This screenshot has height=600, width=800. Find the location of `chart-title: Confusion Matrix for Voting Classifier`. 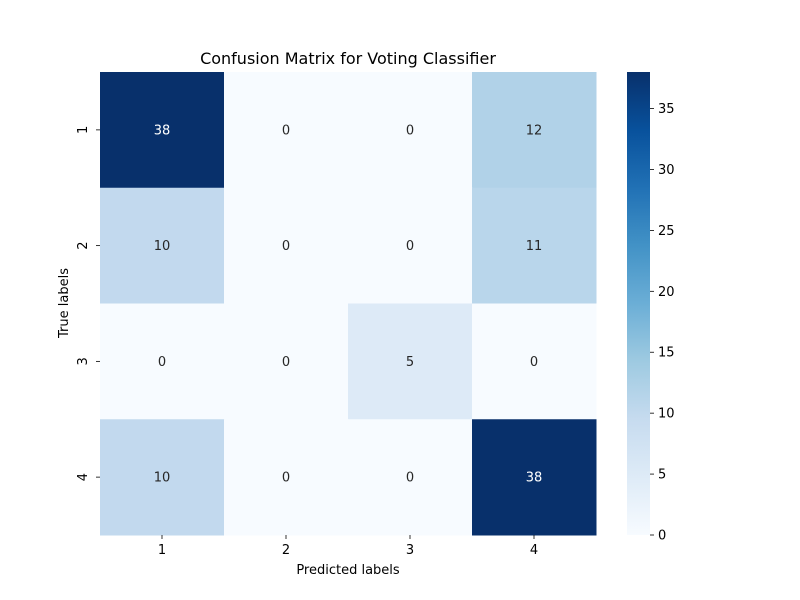

chart-title: Confusion Matrix for Voting Classifier is located at coordinates (348, 58).